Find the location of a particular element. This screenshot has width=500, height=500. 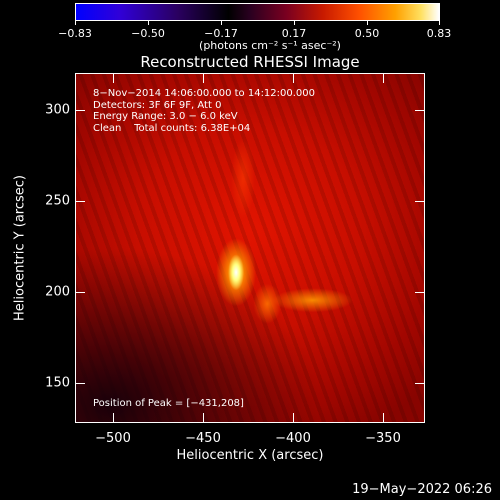

image-title: Reconstructed RHESSI Image is located at coordinates (250, 62).